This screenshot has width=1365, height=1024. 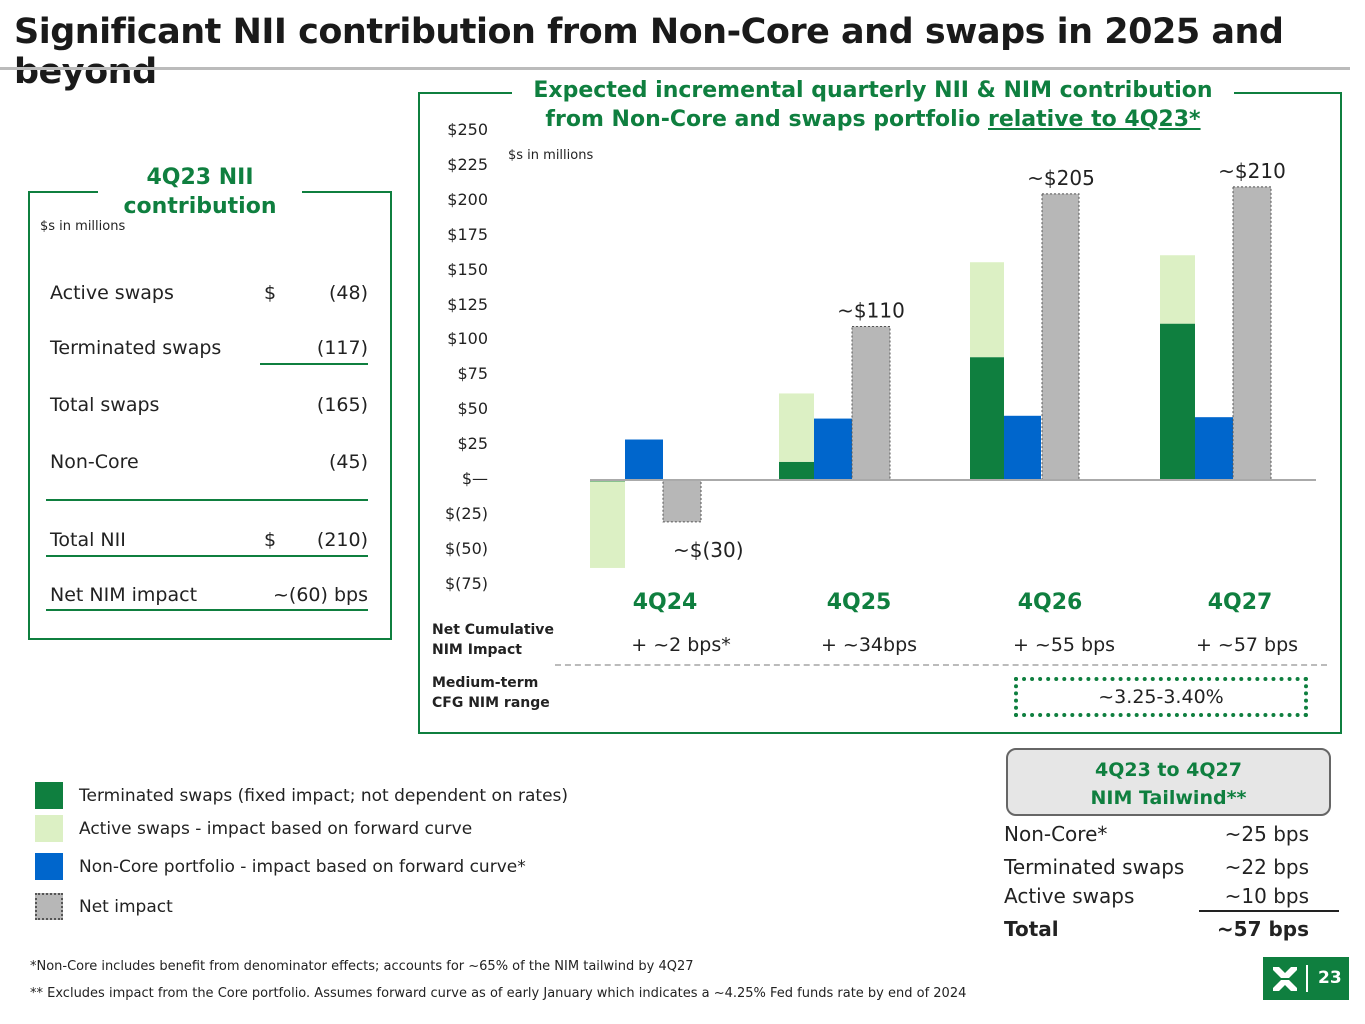 I want to click on y-tick-label: $225, so click(x=467, y=164).